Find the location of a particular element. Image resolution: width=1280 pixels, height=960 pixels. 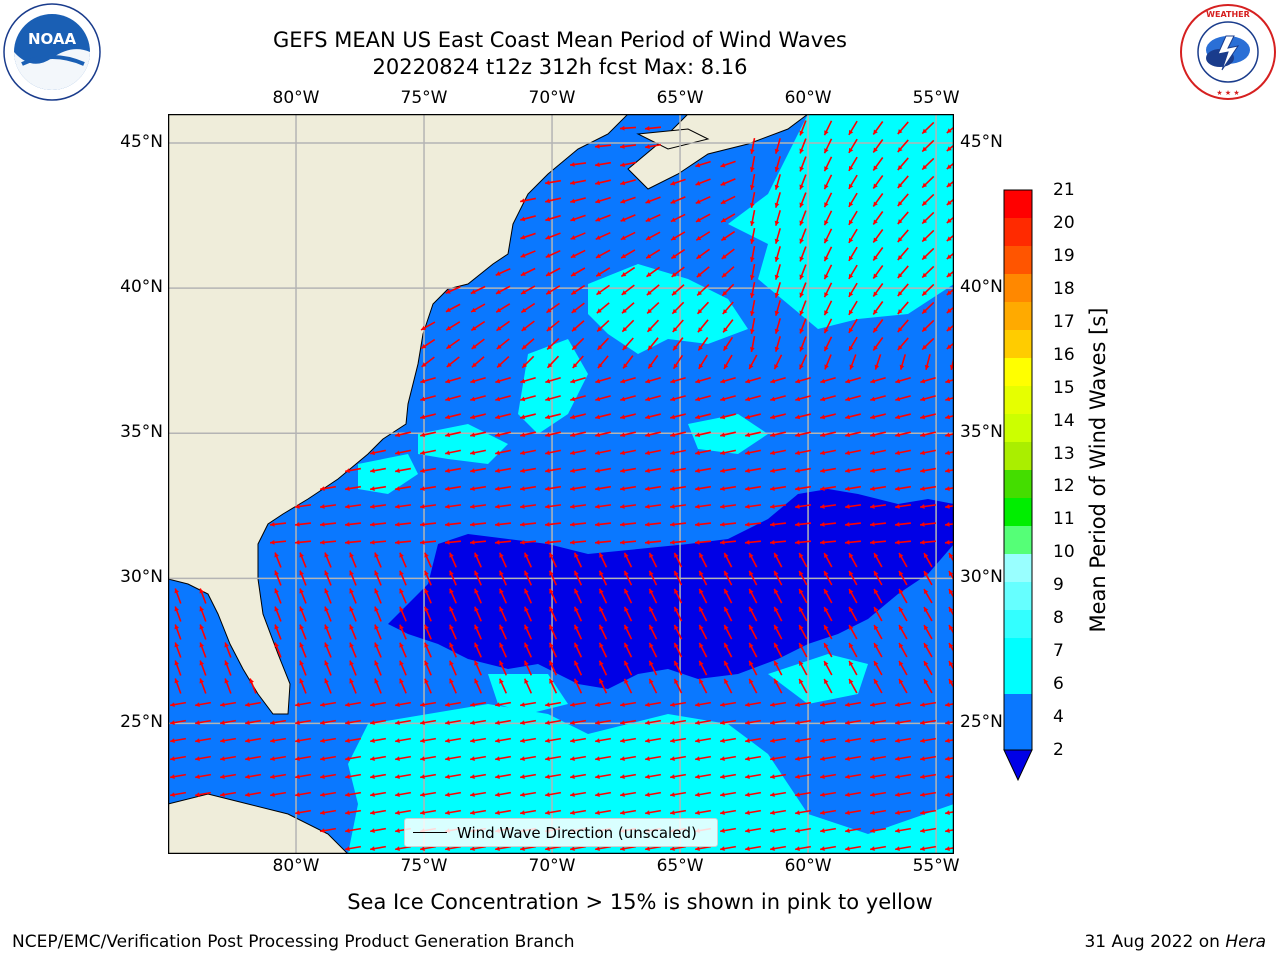

lat-label: 30°N is located at coordinates (981, 577).